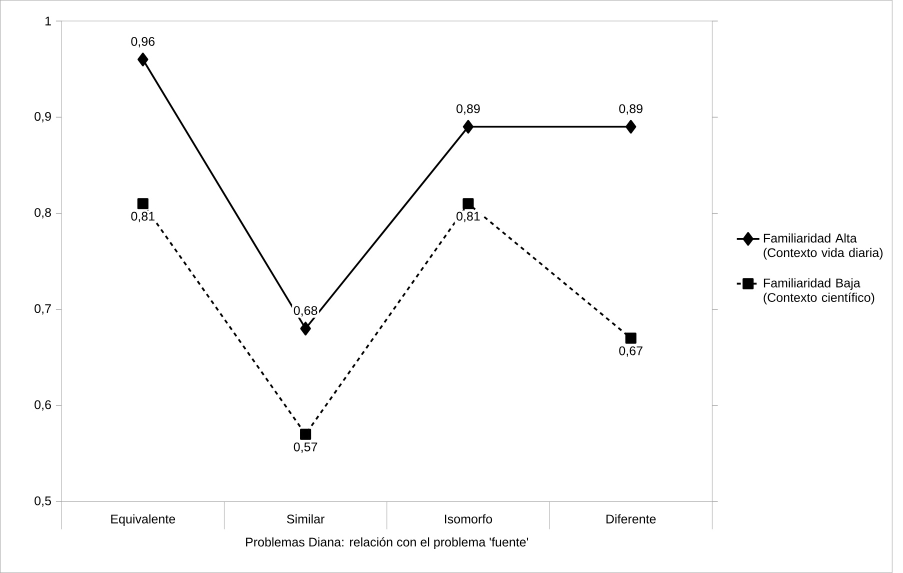 This screenshot has height=573, width=903. What do you see at coordinates (42, 117) in the screenshot?
I see `y-tick-label: 0,9` at bounding box center [42, 117].